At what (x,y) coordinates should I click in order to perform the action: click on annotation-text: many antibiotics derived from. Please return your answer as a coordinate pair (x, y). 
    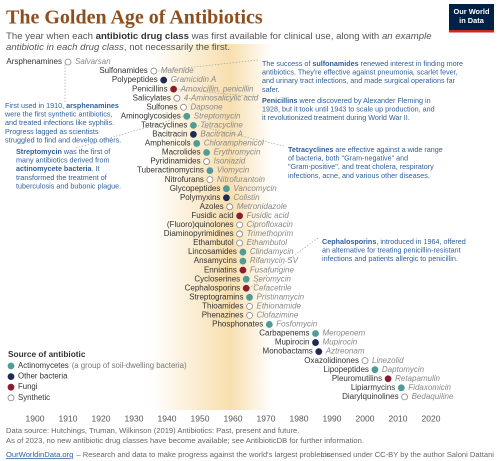
    Looking at the image, I should click on (62, 160).